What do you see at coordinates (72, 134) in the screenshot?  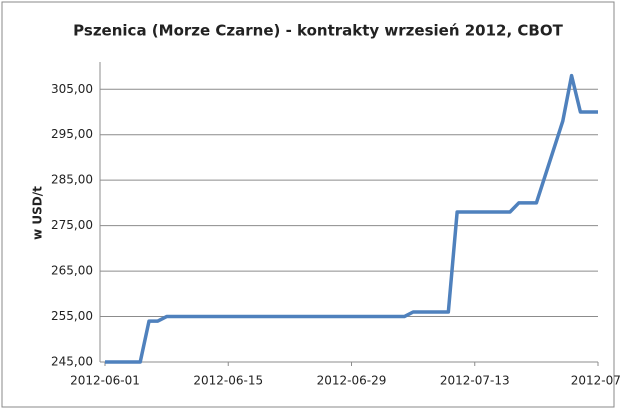 I see `y-tick-label: 295,00` at bounding box center [72, 134].